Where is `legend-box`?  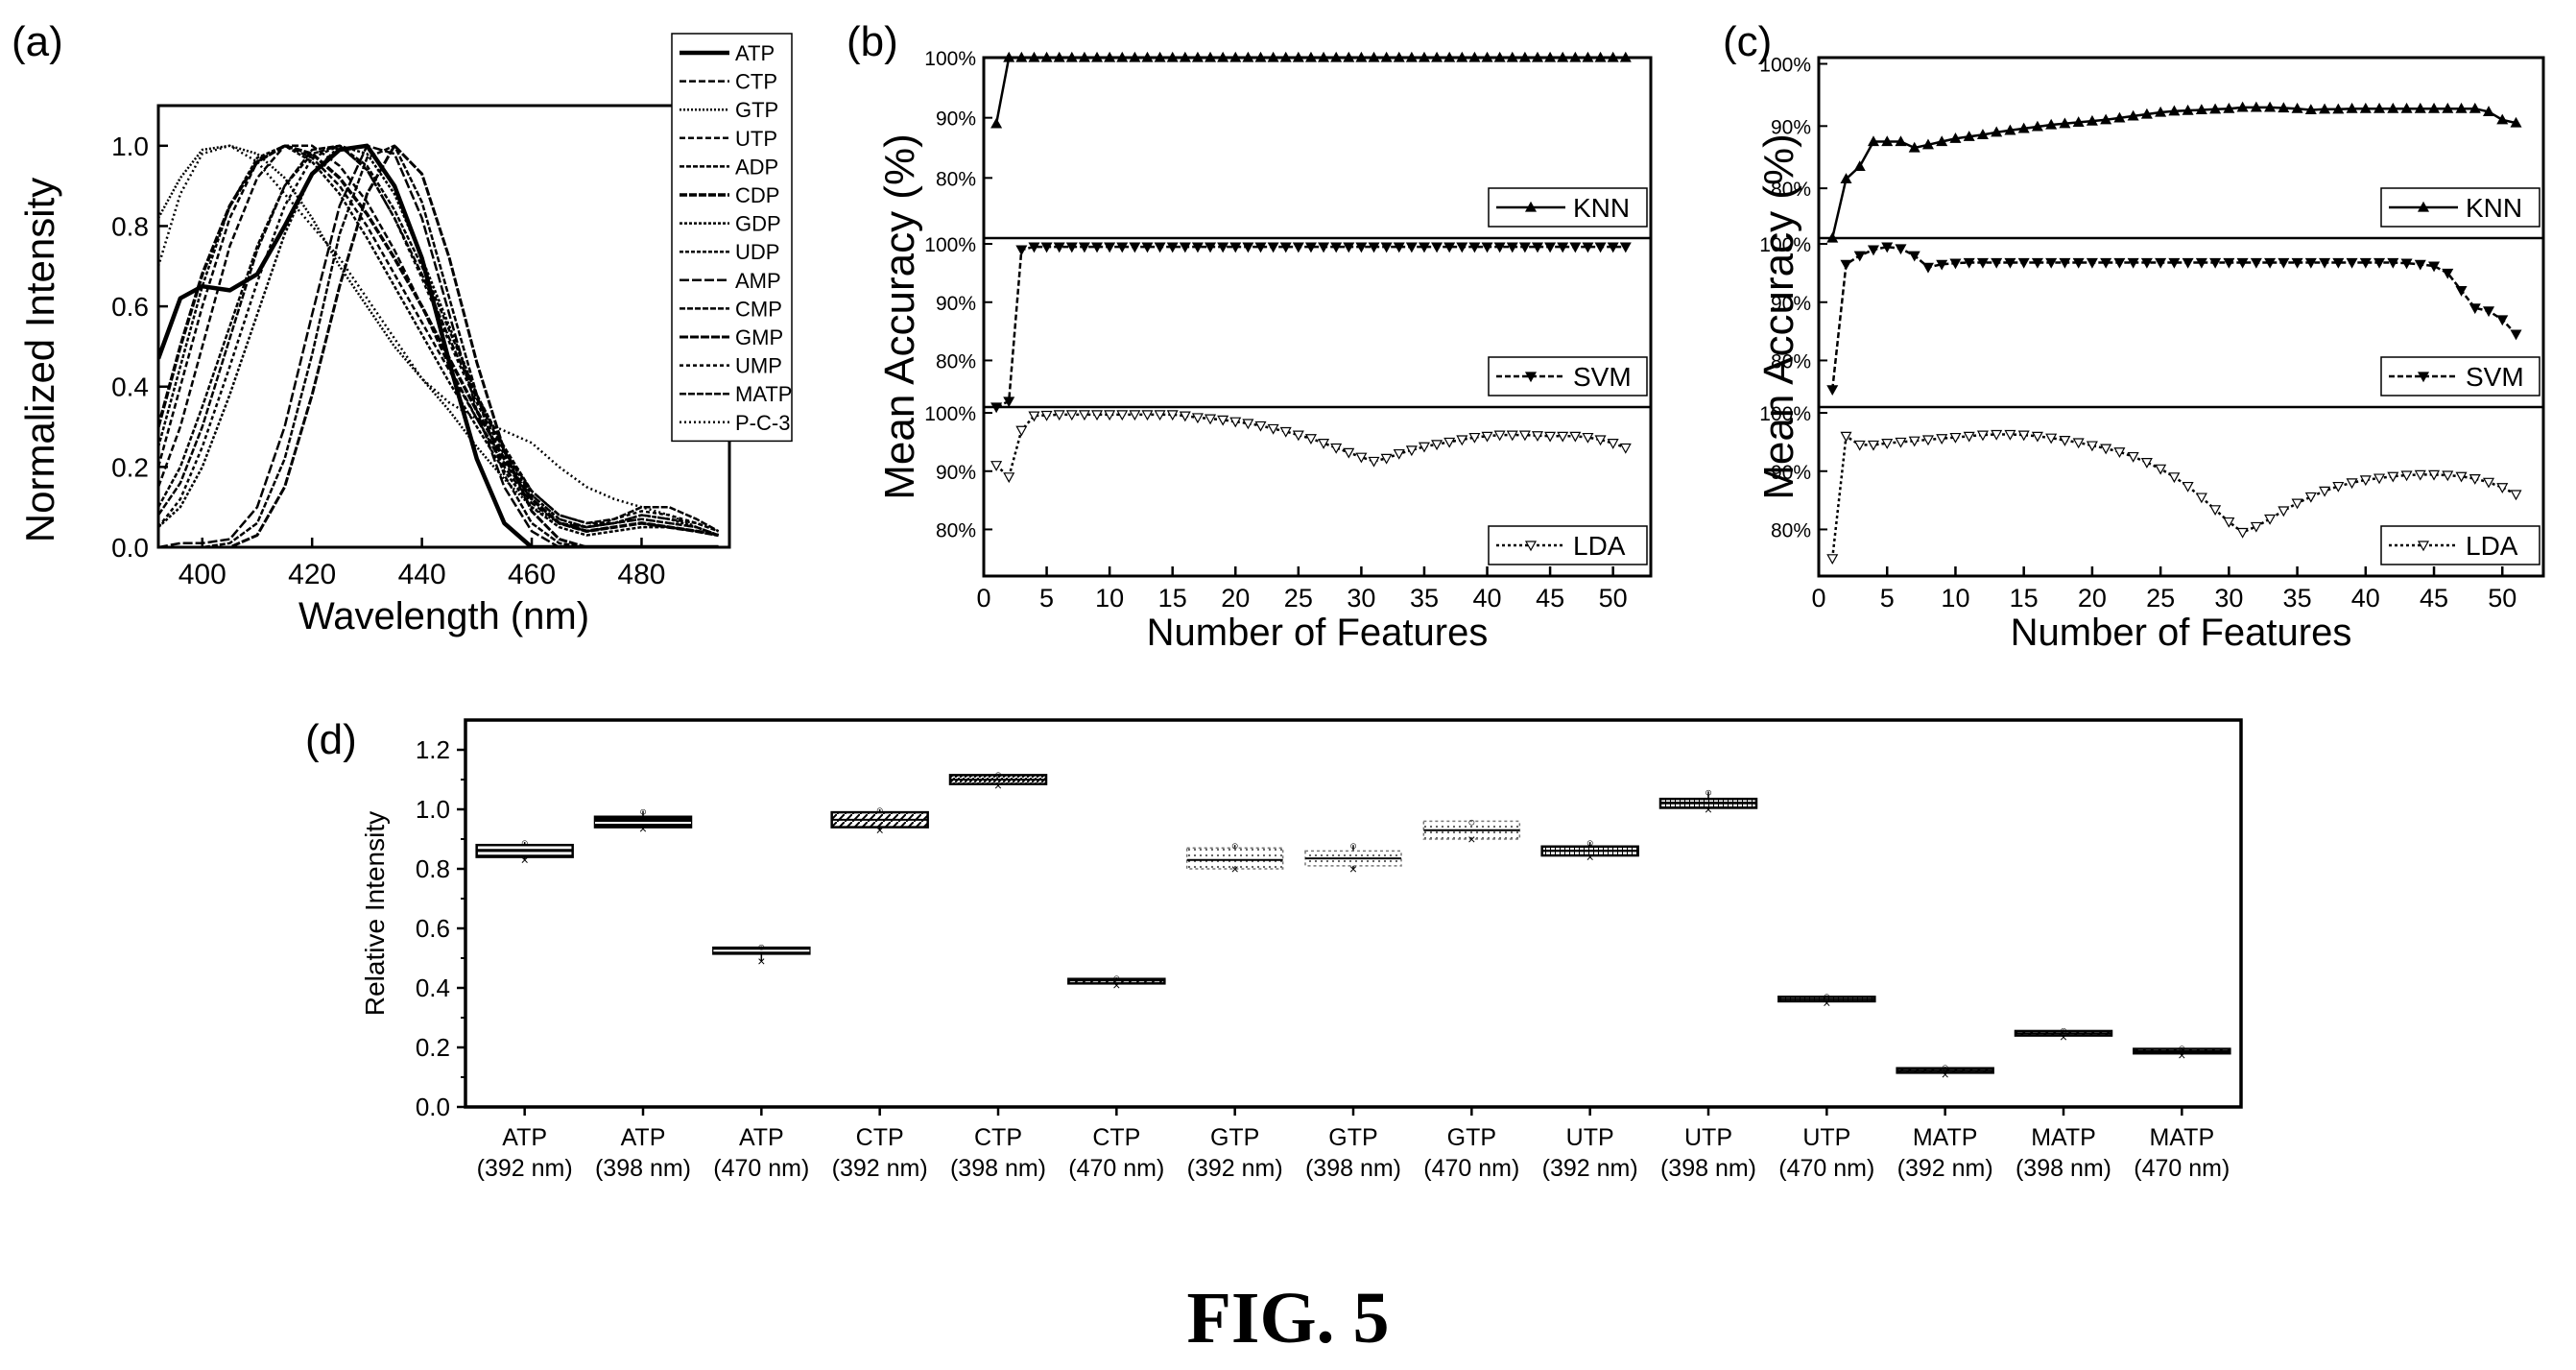
legend-box is located at coordinates (732, 238).